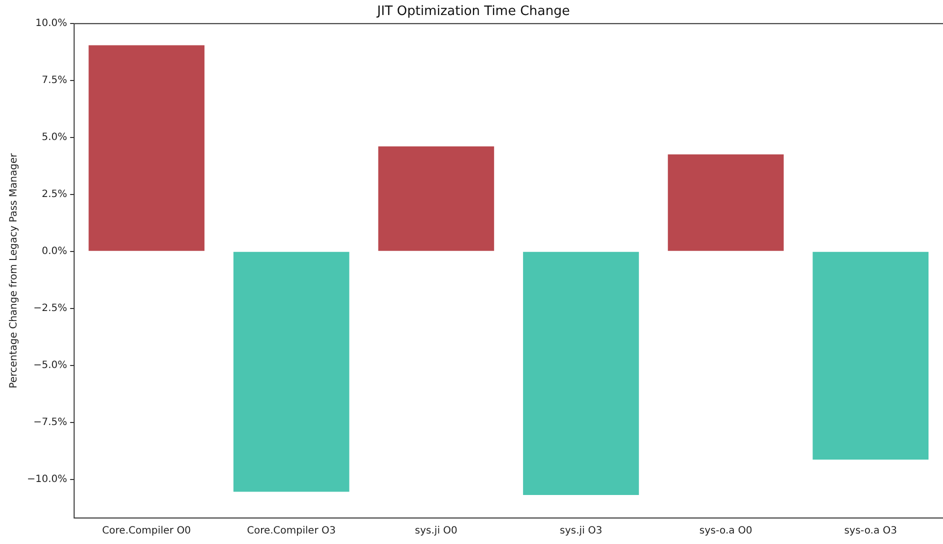  What do you see at coordinates (50, 422) in the screenshot?
I see `y-tick-label: −7.5%` at bounding box center [50, 422].